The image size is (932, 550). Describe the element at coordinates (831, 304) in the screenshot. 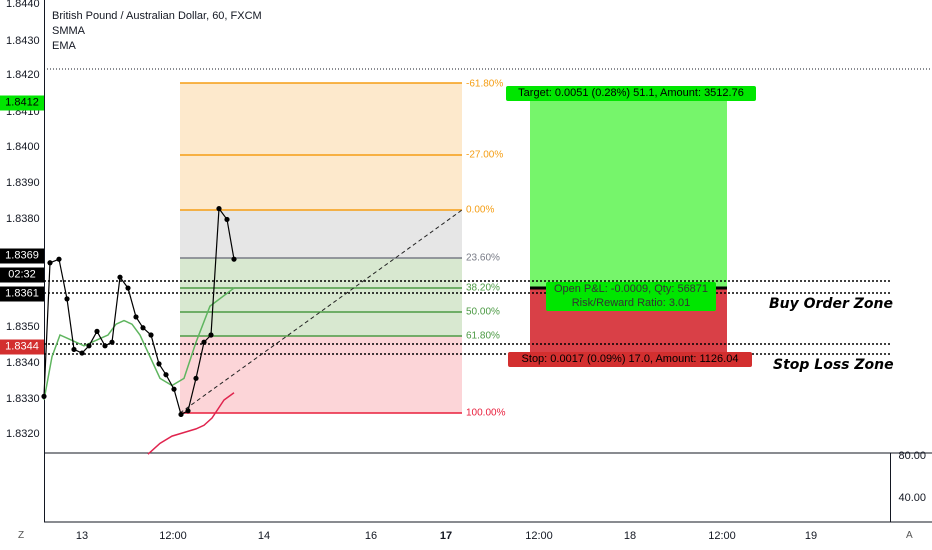

I see `buy-order-zone-label: Buy Order Zone` at that location.